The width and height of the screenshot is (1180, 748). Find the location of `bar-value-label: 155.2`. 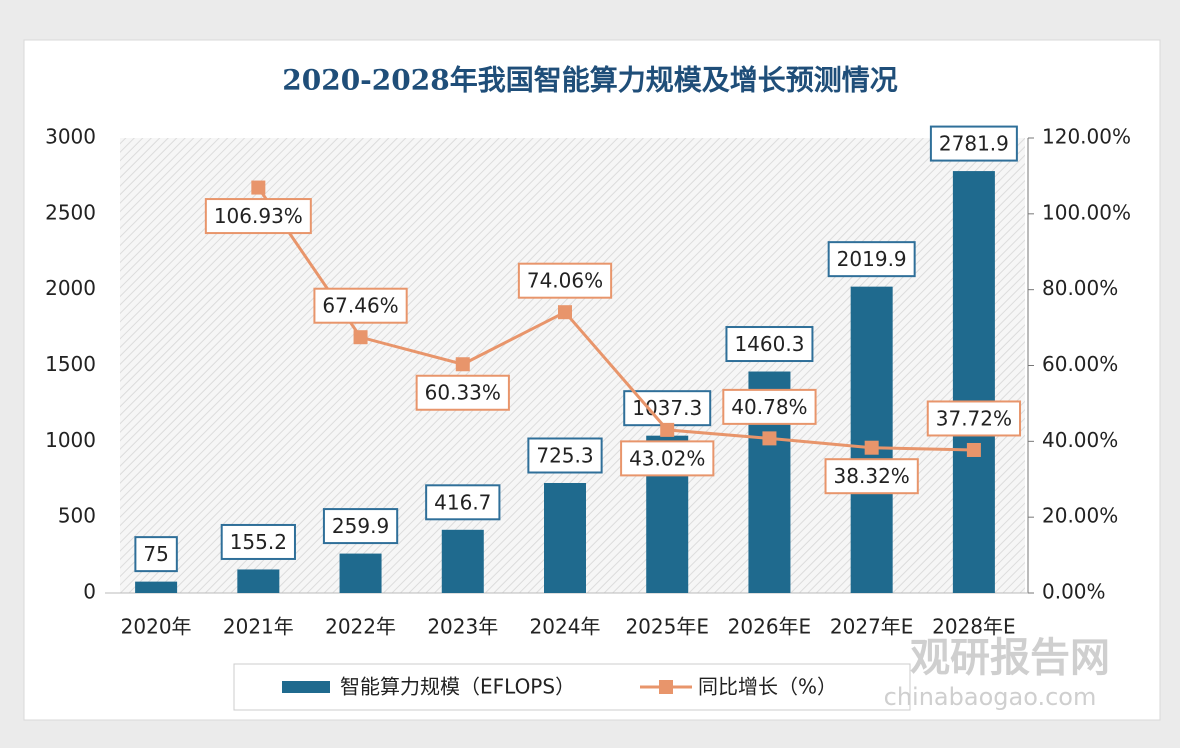

bar-value-label: 155.2 is located at coordinates (258, 541).